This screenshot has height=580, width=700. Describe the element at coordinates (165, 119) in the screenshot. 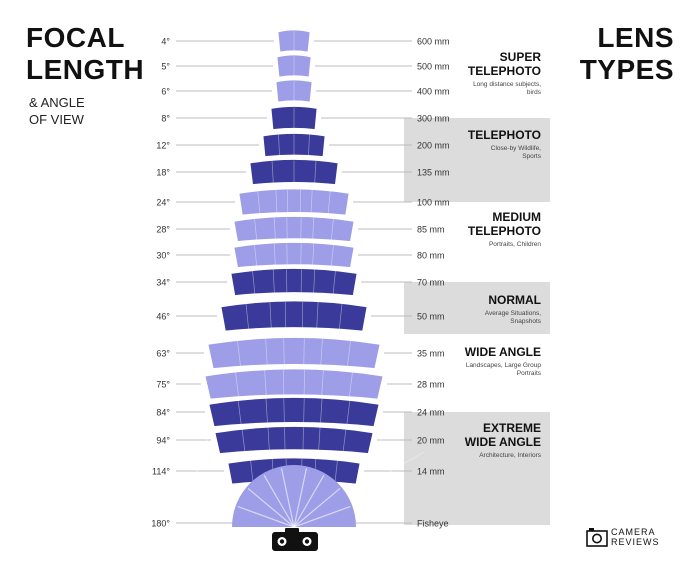

I see `angle-label: 8°` at that location.